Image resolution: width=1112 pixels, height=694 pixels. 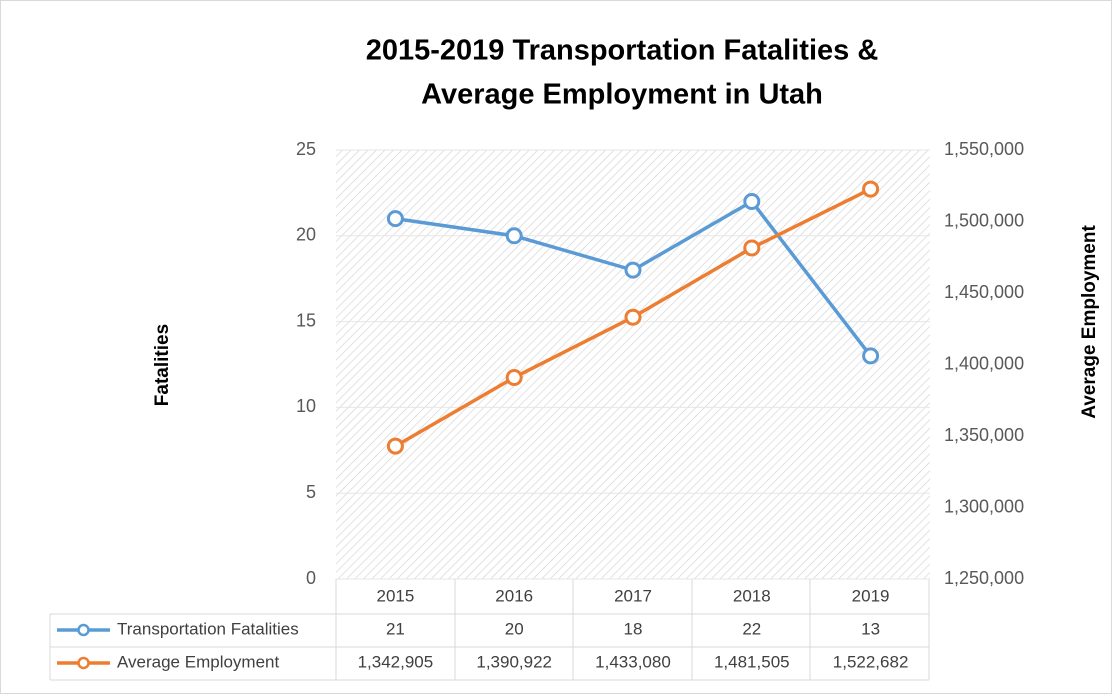 What do you see at coordinates (622, 51) in the screenshot?
I see `chart-title: 2015-2019 Transportation Fatalities &` at bounding box center [622, 51].